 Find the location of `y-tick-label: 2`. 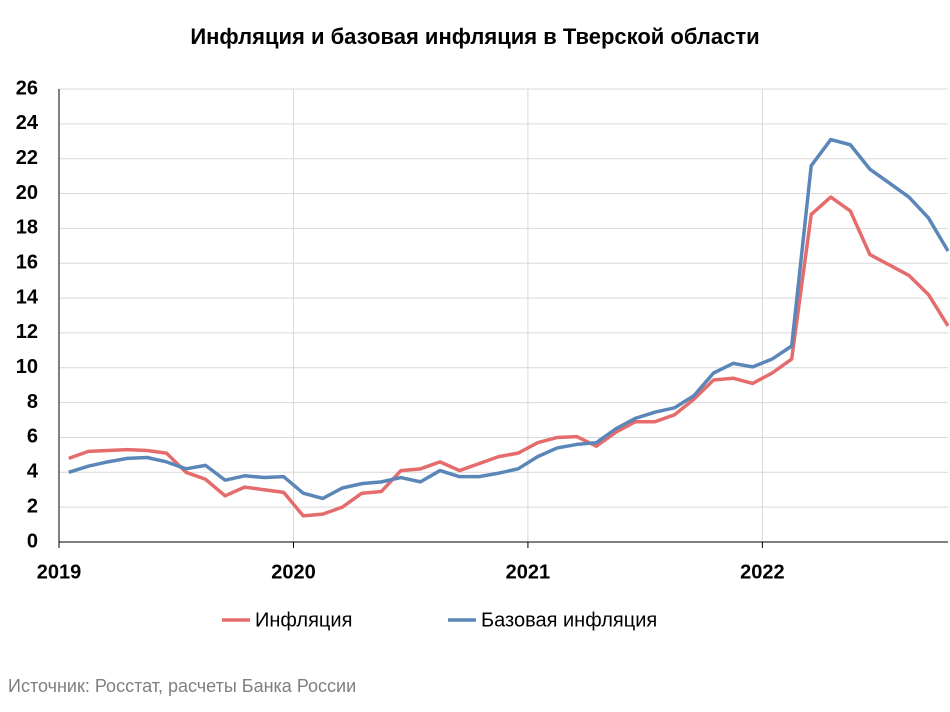

y-tick-label: 2 is located at coordinates (32, 506).